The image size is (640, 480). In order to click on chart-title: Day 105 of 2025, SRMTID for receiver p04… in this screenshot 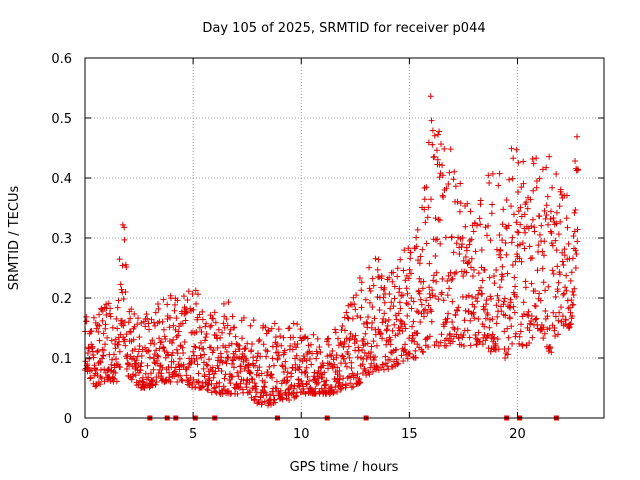, I will do `click(343, 28)`.